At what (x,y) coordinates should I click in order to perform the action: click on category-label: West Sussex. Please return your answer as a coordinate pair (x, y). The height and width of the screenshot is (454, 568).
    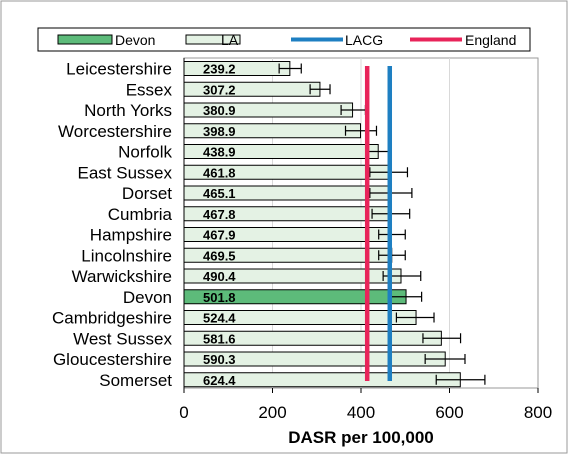
    Looking at the image, I should click on (122, 338).